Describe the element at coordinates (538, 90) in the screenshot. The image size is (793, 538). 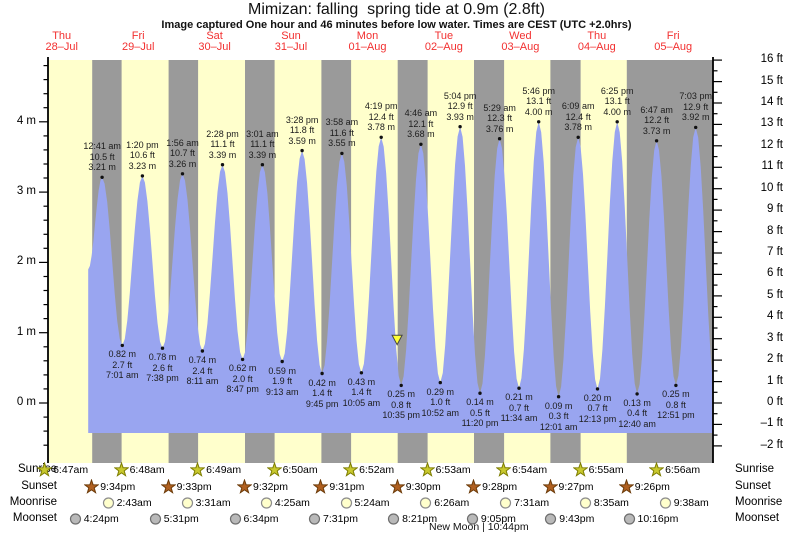
I see `annotation-line: 5:46 pm` at that location.